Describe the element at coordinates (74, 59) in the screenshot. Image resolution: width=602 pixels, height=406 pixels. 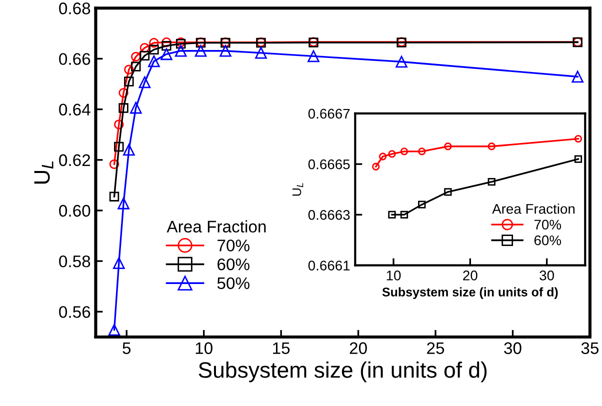
I see `y-tick-label: 0.66` at that location.